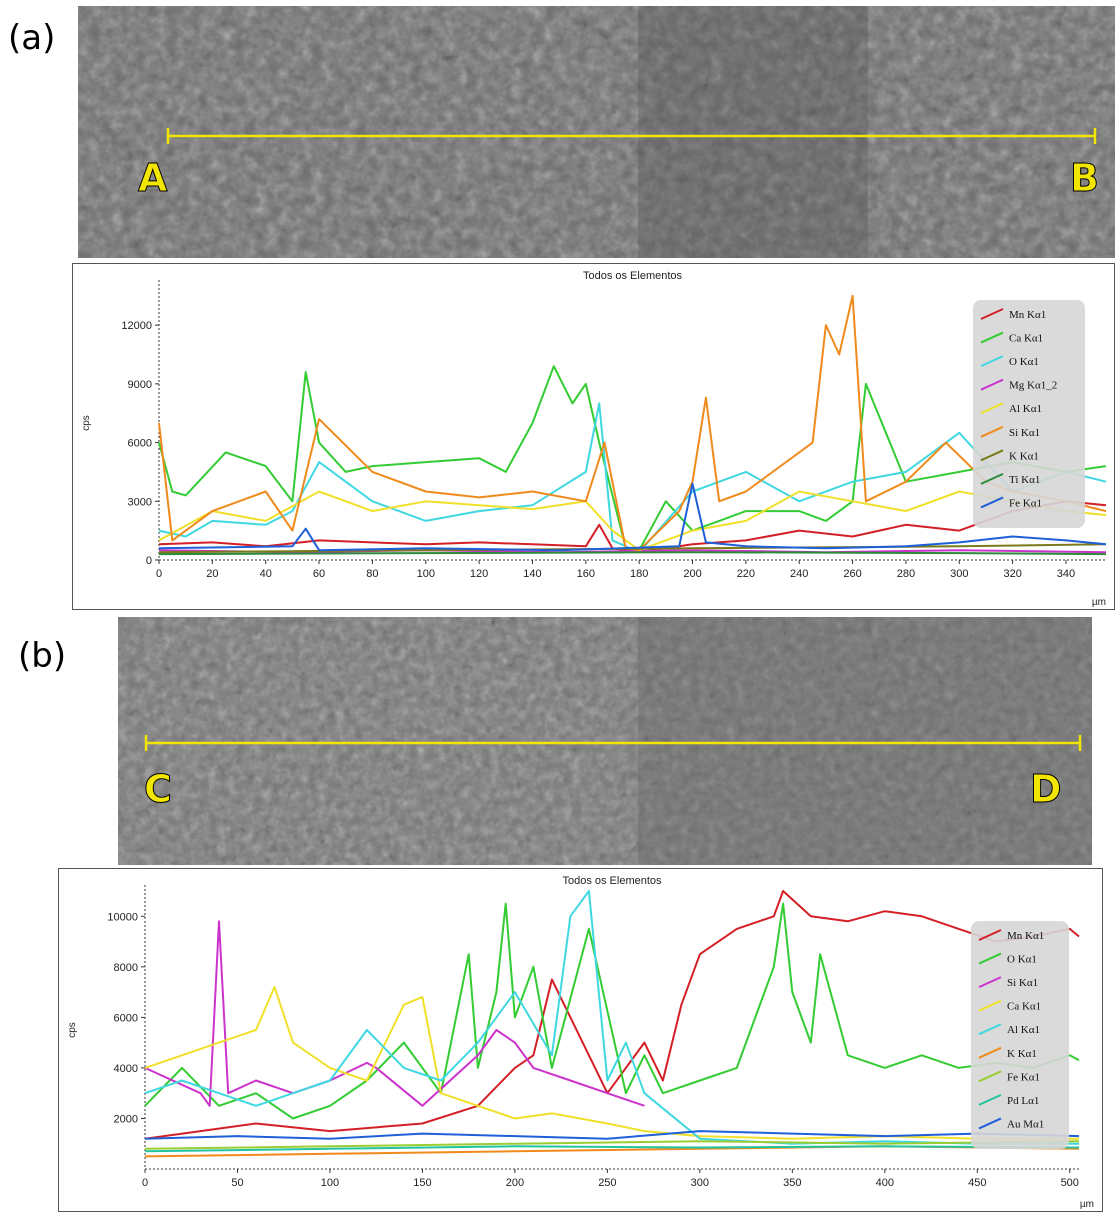 The image size is (1115, 1212). What do you see at coordinates (126, 1069) in the screenshot?
I see `chart1-y-tick-label-1: 4000` at bounding box center [126, 1069].